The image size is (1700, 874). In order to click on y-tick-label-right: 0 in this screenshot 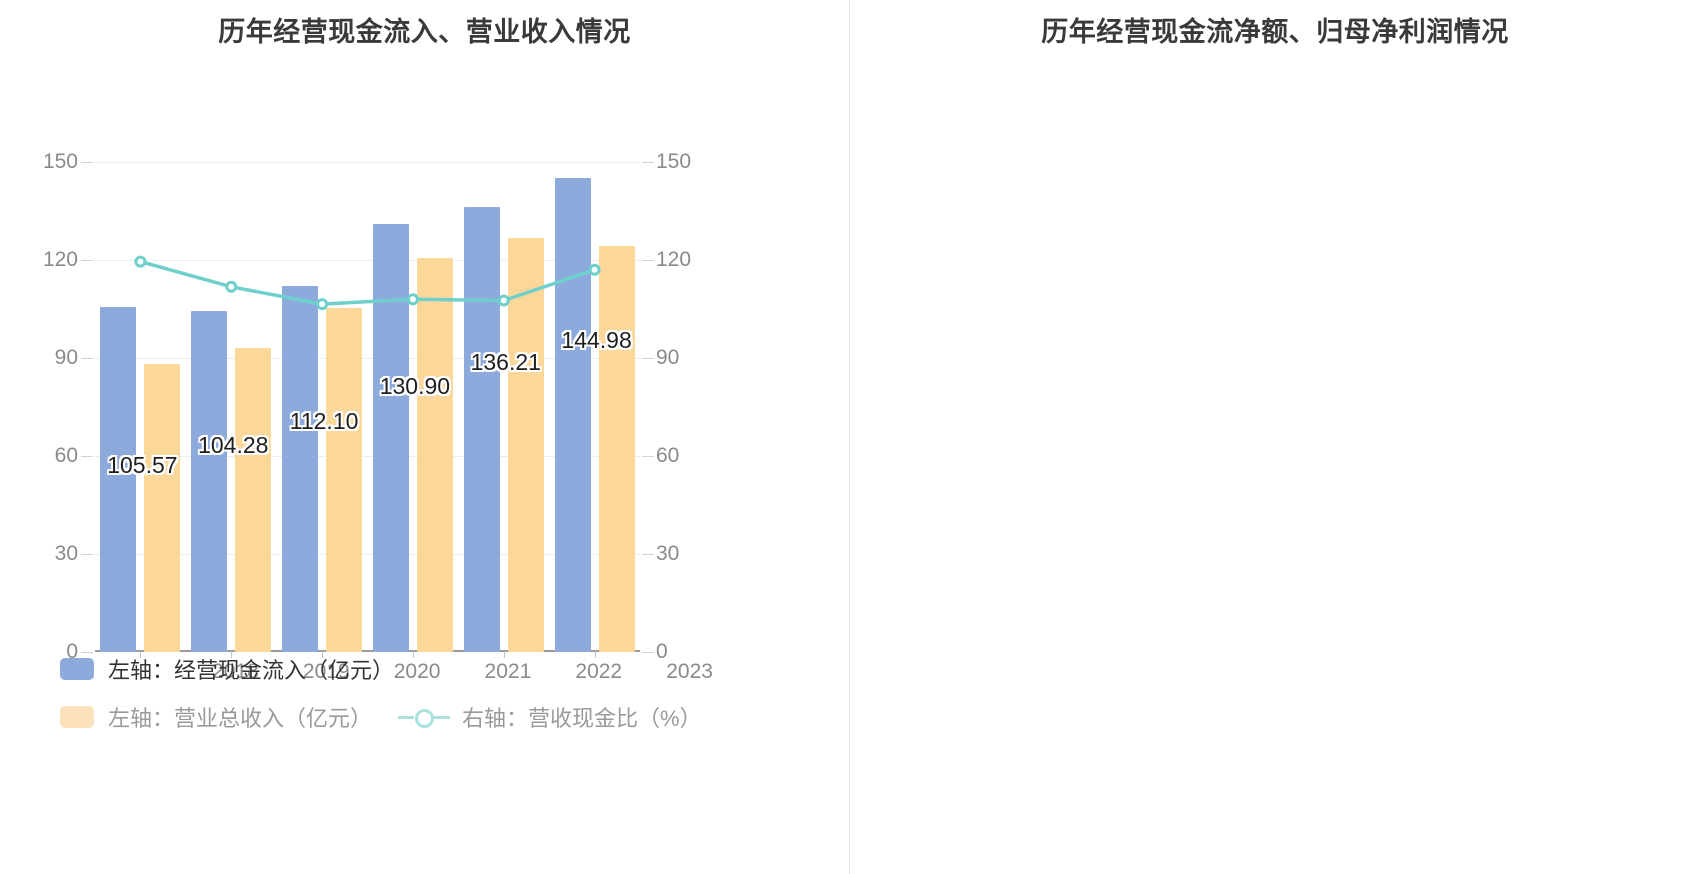, I will do `click(662, 651)`.